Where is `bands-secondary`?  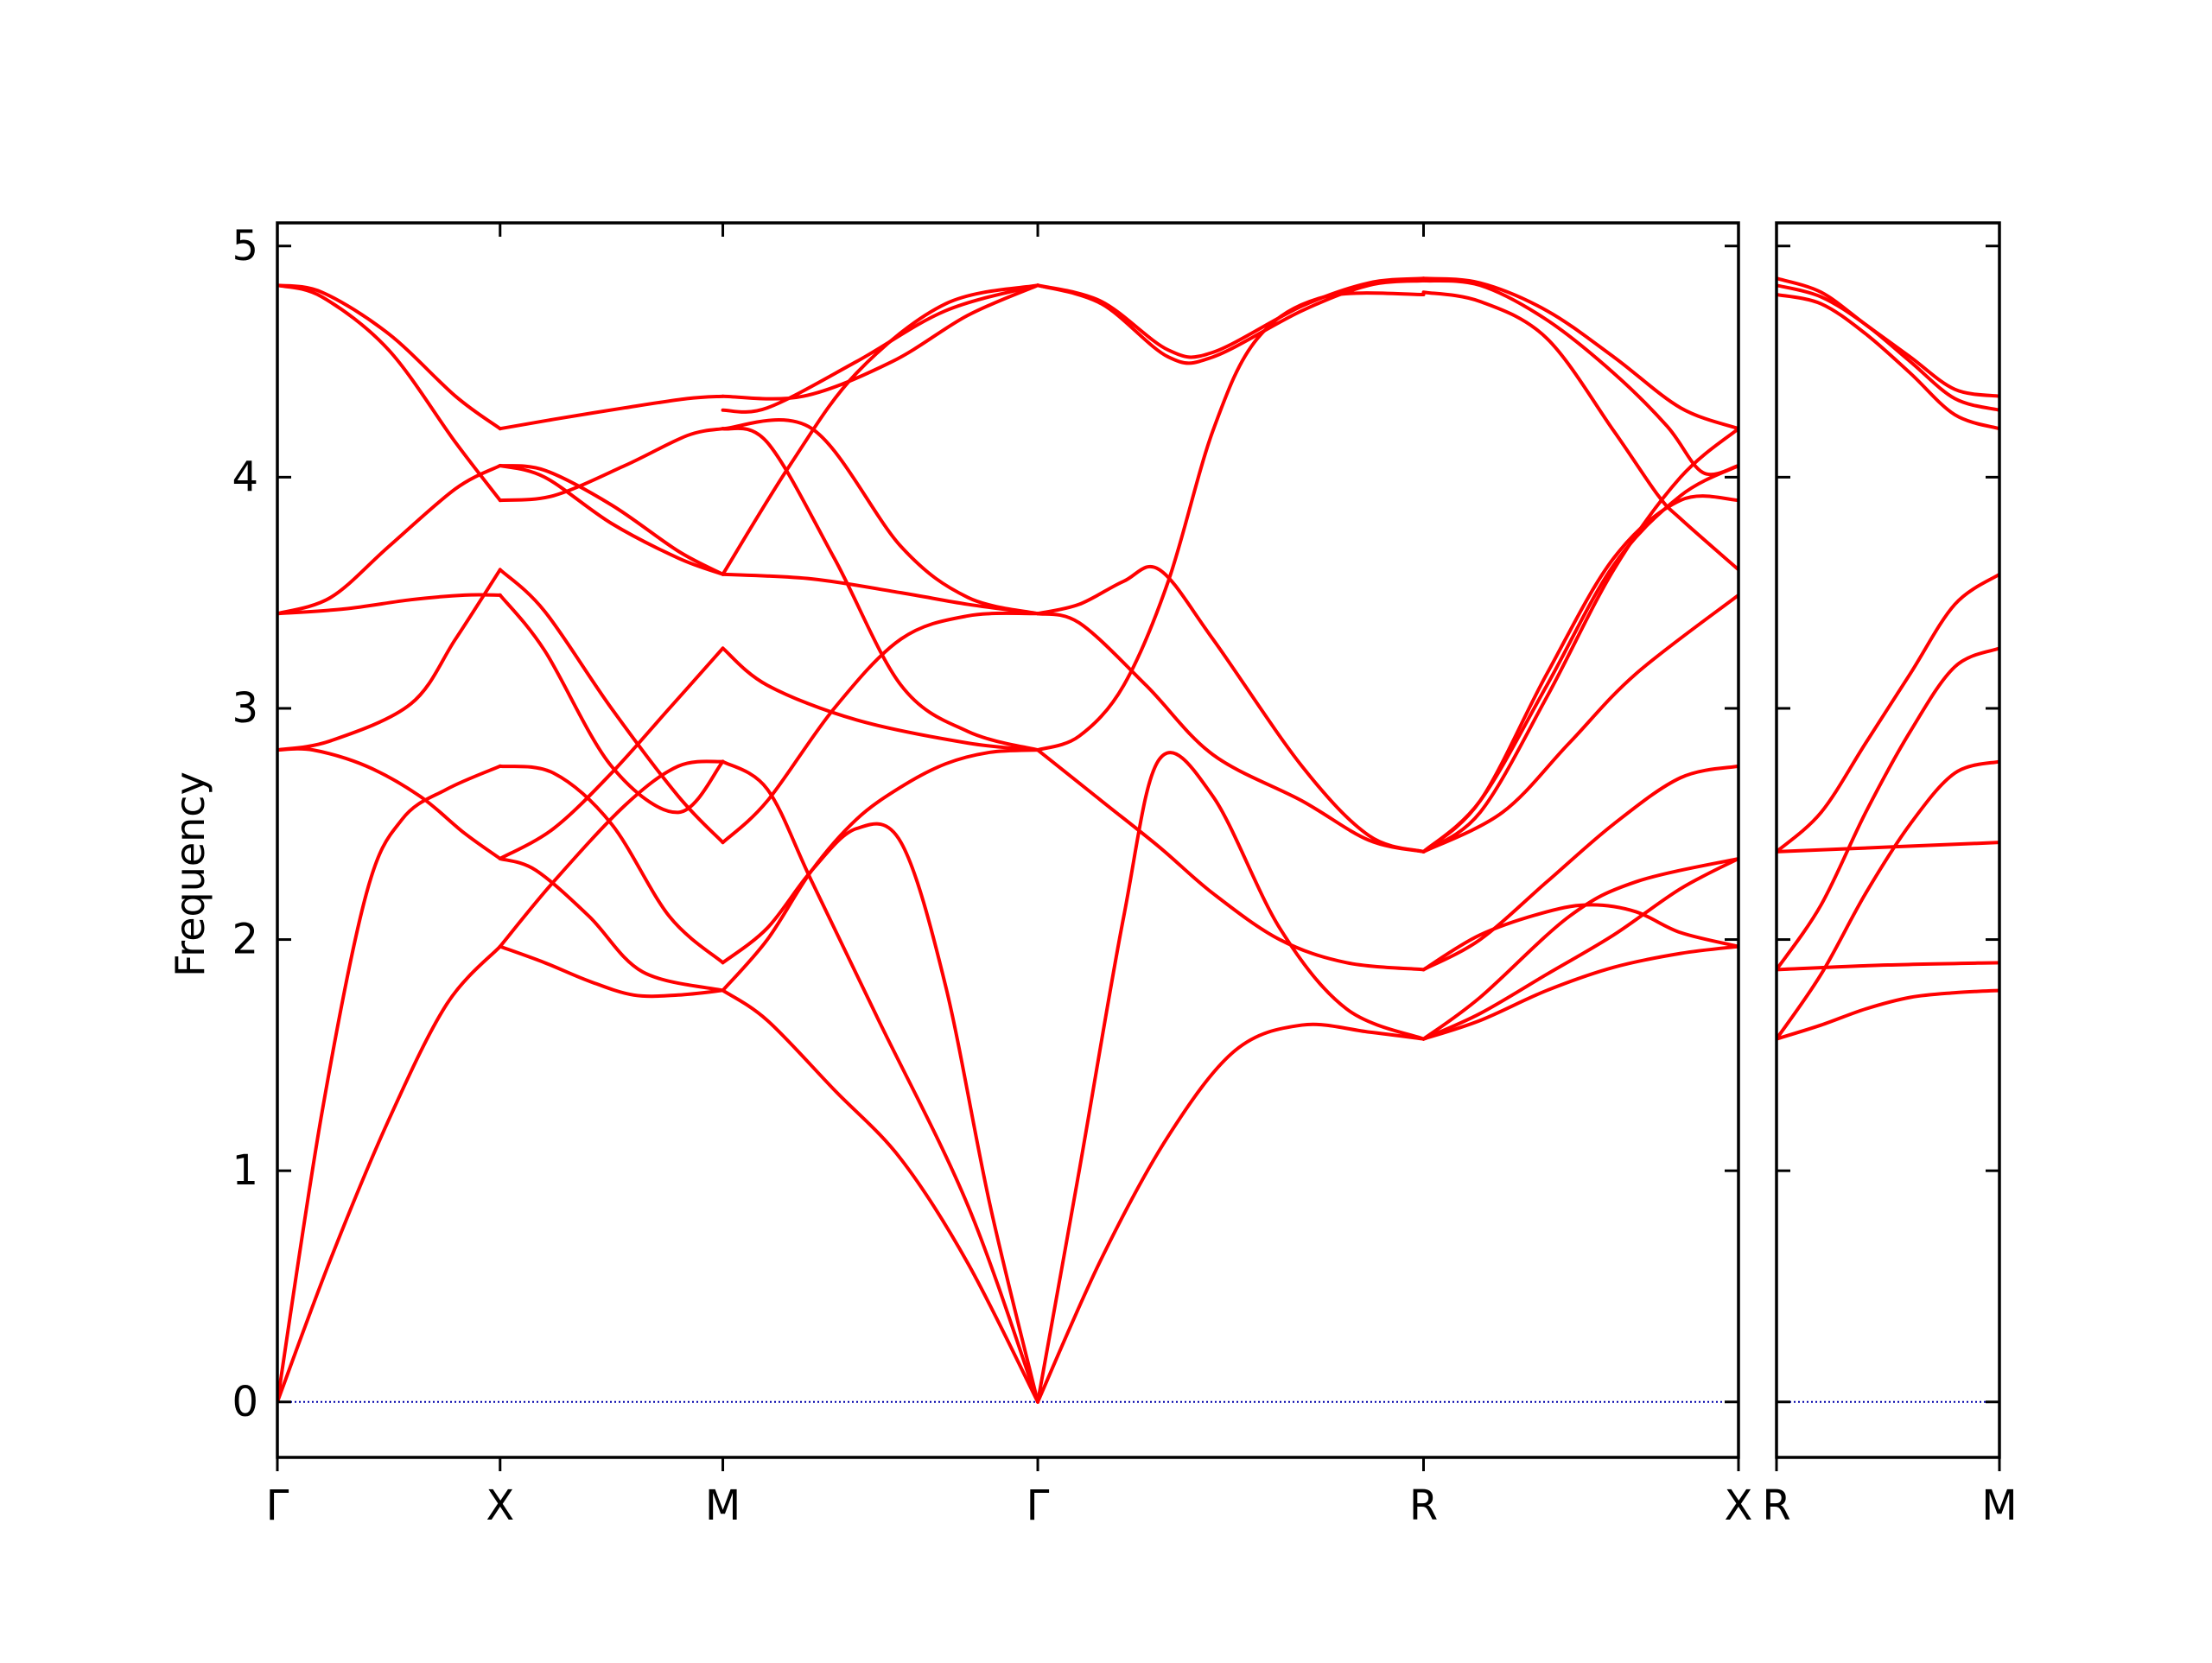
bands-secondary is located at coordinates (1888, 659).